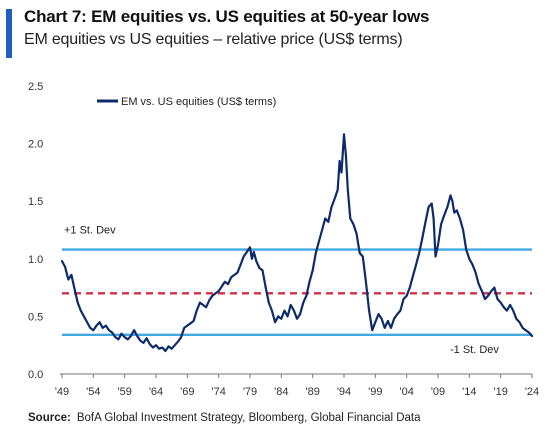 The image size is (558, 434). What do you see at coordinates (375, 392) in the screenshot?
I see `x-tick-label: '99` at bounding box center [375, 392].